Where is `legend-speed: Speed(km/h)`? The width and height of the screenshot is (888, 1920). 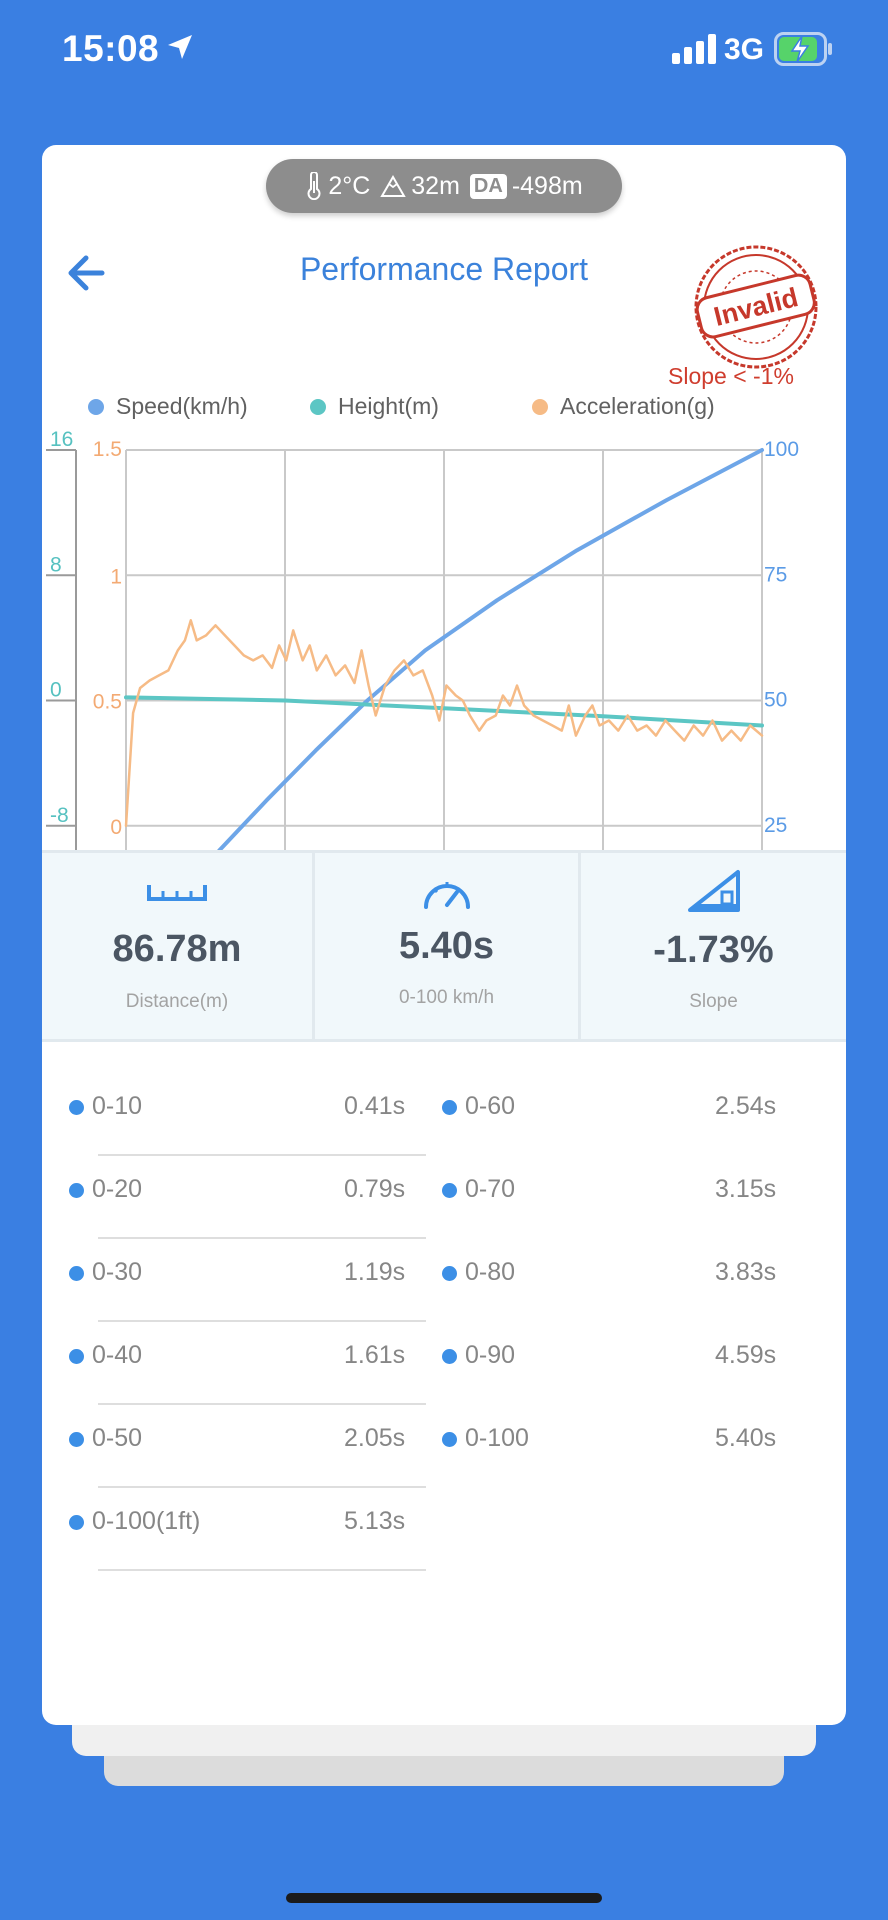 legend-speed: Speed(km/h) is located at coordinates (168, 406).